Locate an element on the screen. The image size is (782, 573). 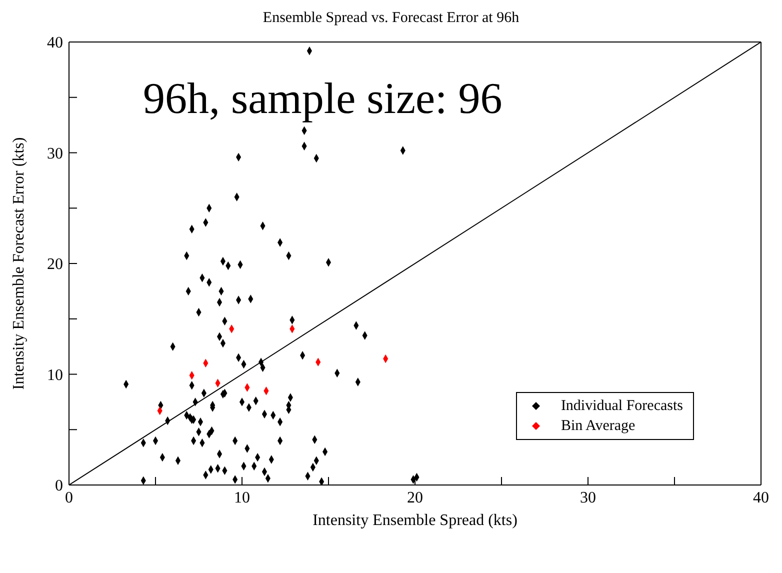
y-tick-label: 10 is located at coordinates (55, 375).